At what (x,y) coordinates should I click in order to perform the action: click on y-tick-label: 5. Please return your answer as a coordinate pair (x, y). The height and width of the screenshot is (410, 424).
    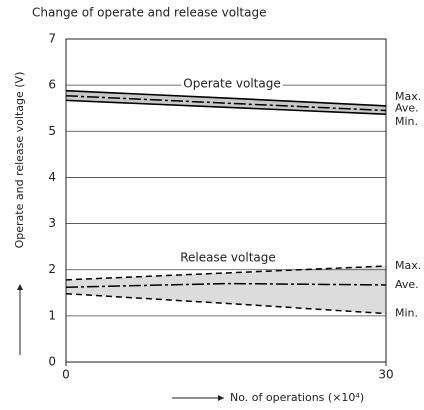
    Looking at the image, I should click on (52, 131).